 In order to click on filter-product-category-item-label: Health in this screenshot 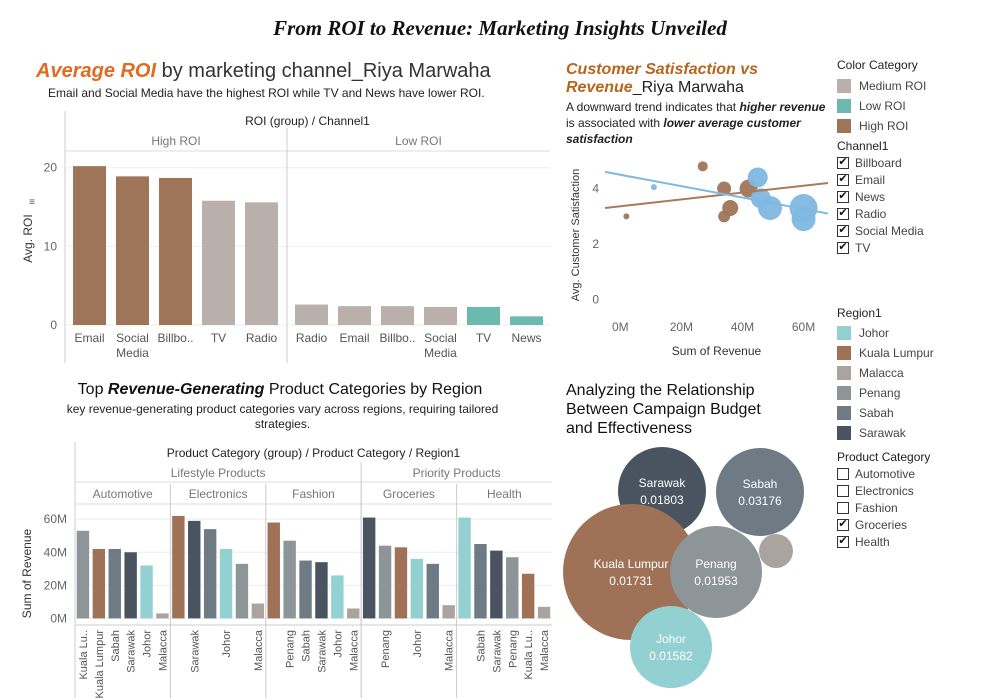, I will do `click(872, 541)`.